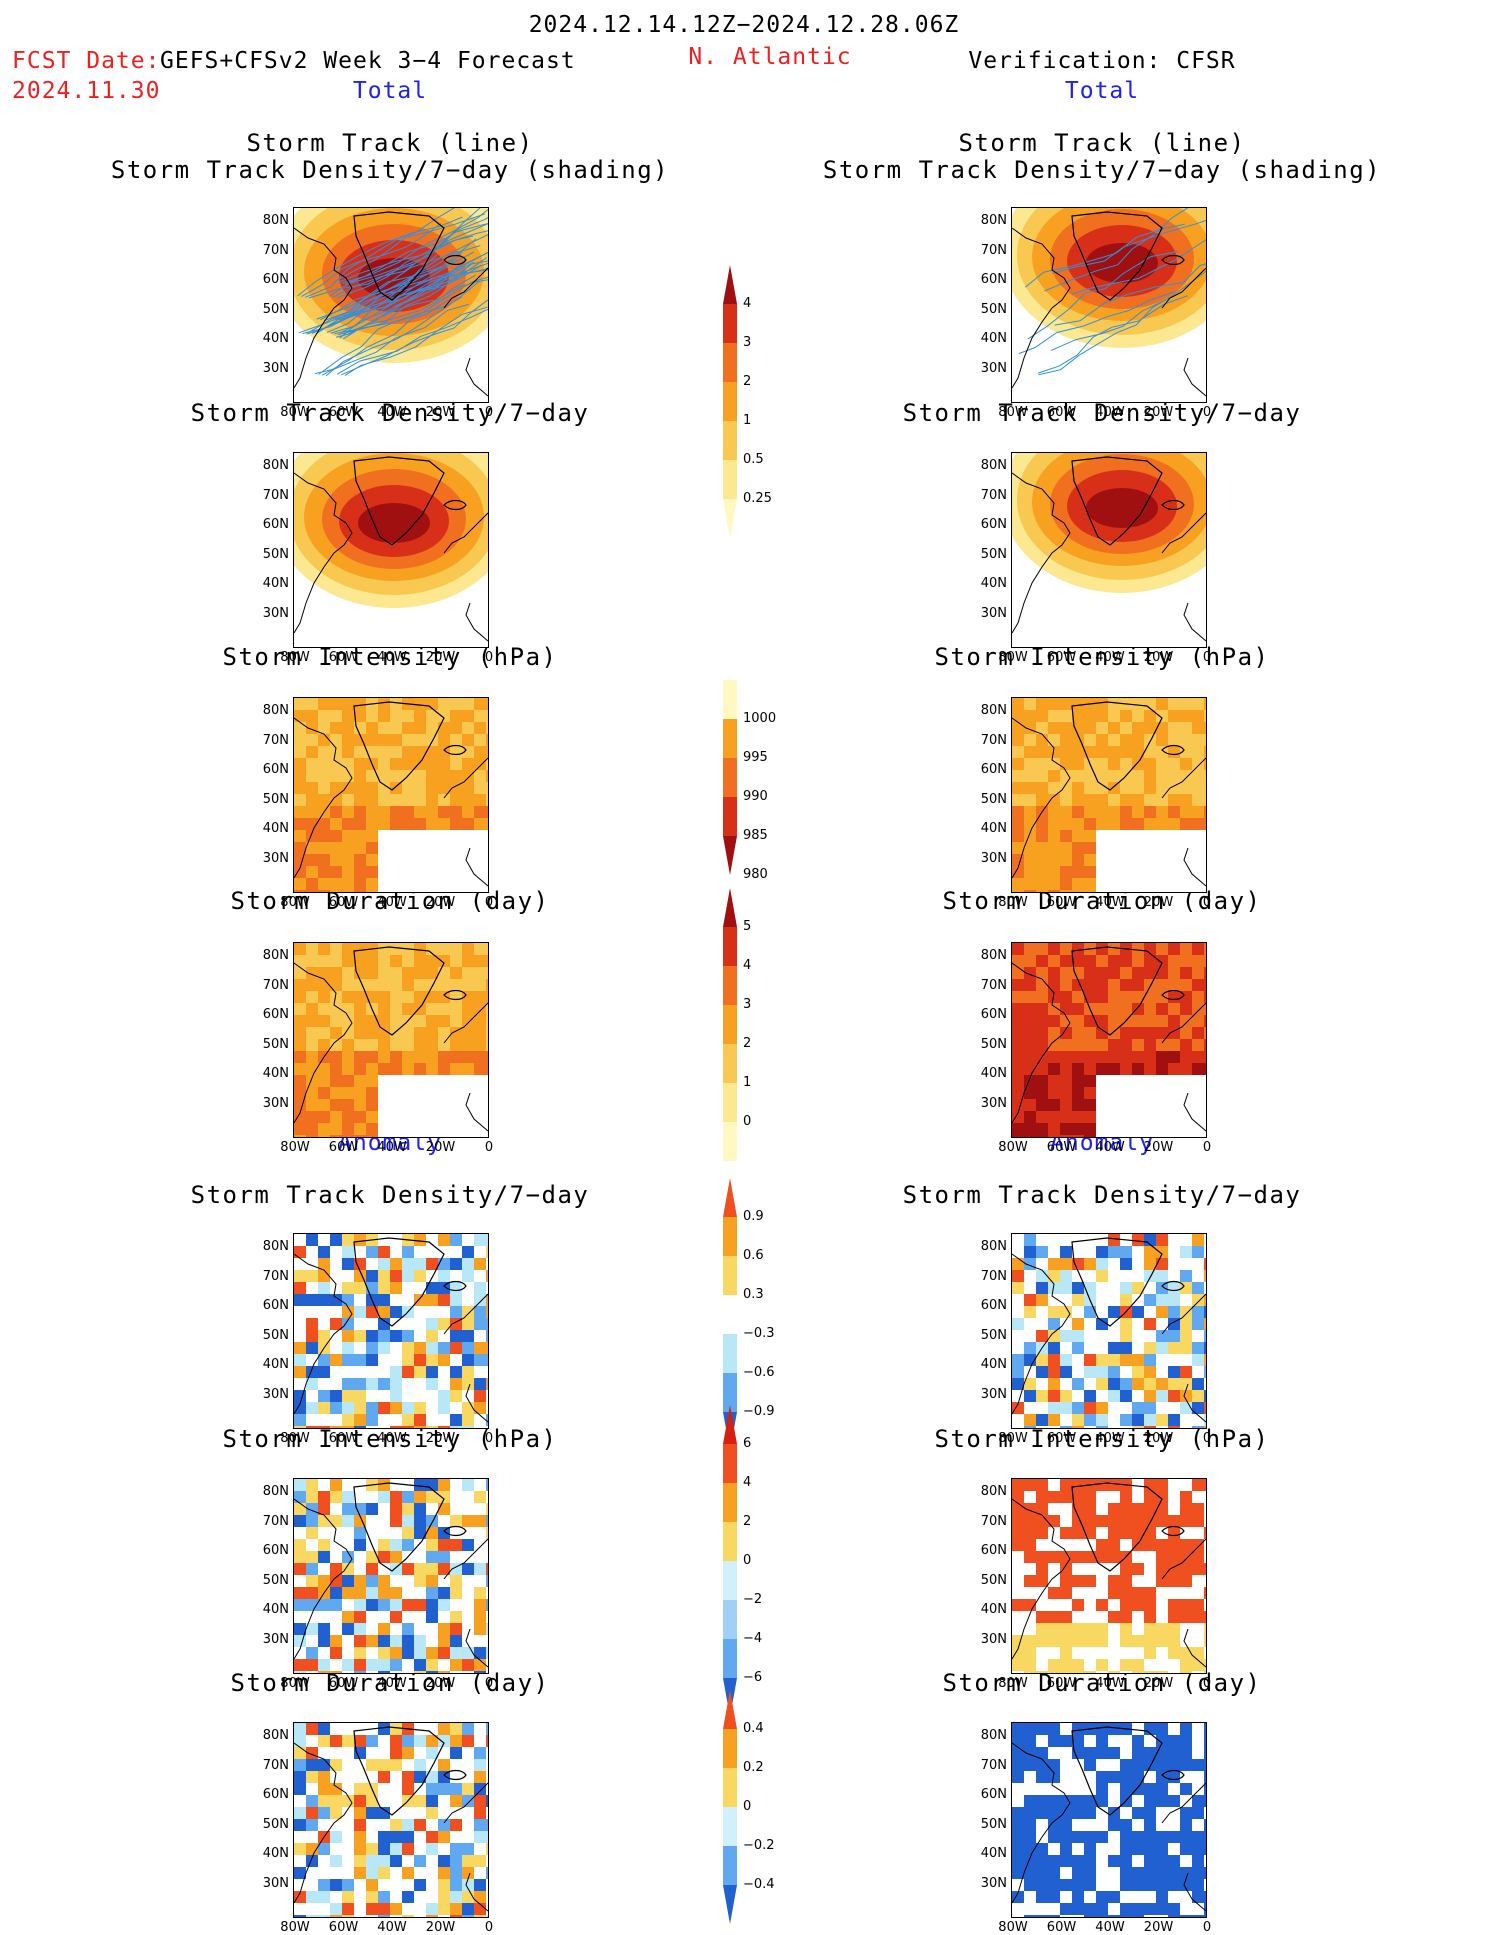 This screenshot has width=1487, height=1935. Describe the element at coordinates (993, 1305) in the screenshot. I see `lat-tick-label: 60N` at that location.